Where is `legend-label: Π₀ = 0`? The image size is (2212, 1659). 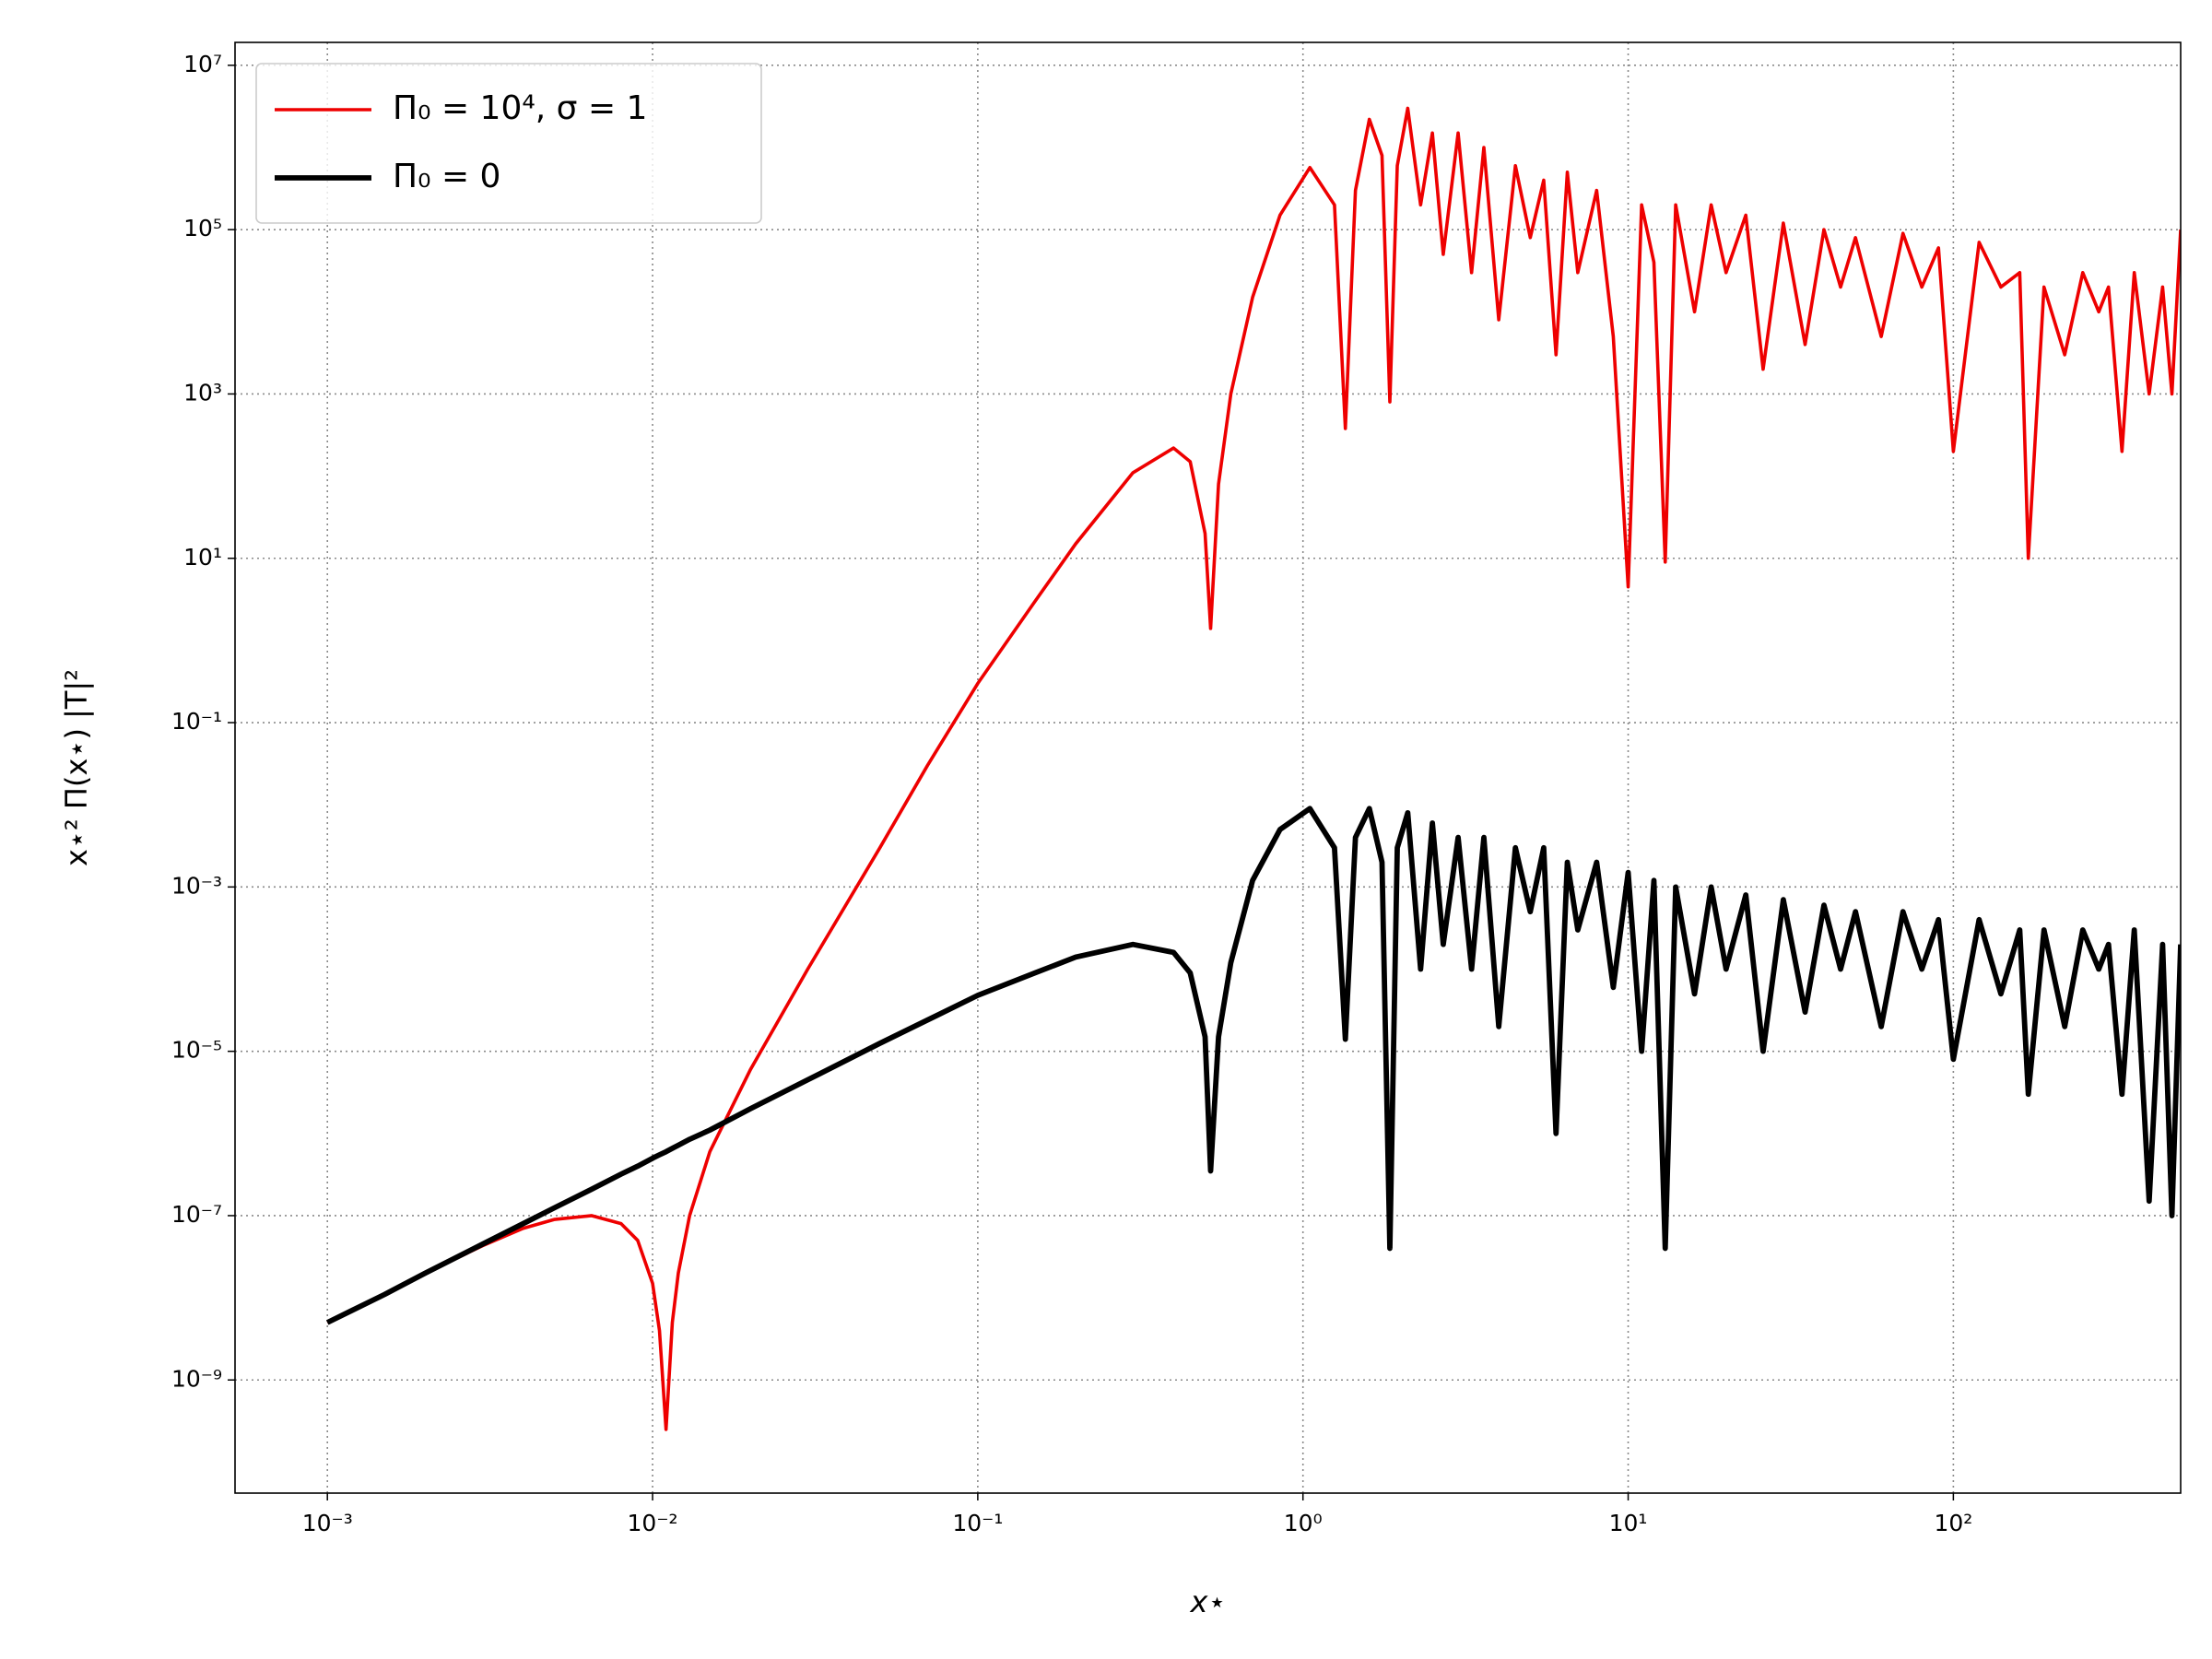 legend-label: Π₀ = 0 is located at coordinates (446, 176).